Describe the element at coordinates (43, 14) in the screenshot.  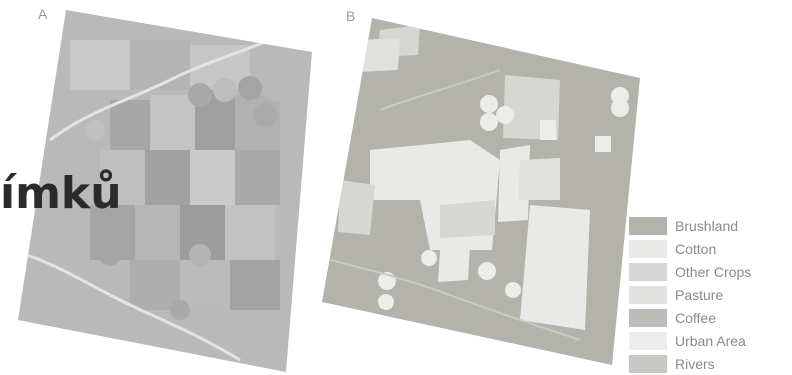
I see `panel-a-label: A` at that location.